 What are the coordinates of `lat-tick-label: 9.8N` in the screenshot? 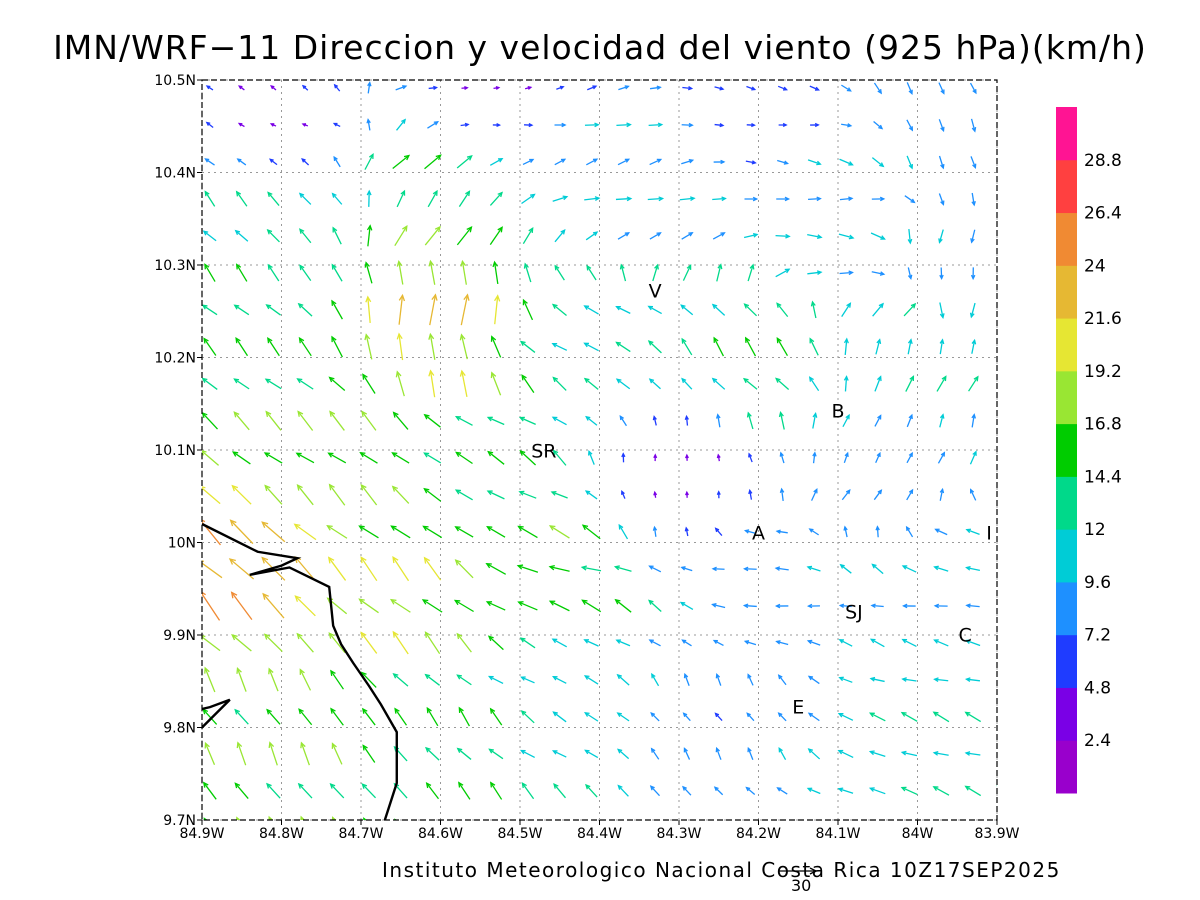 It's located at (179, 729).